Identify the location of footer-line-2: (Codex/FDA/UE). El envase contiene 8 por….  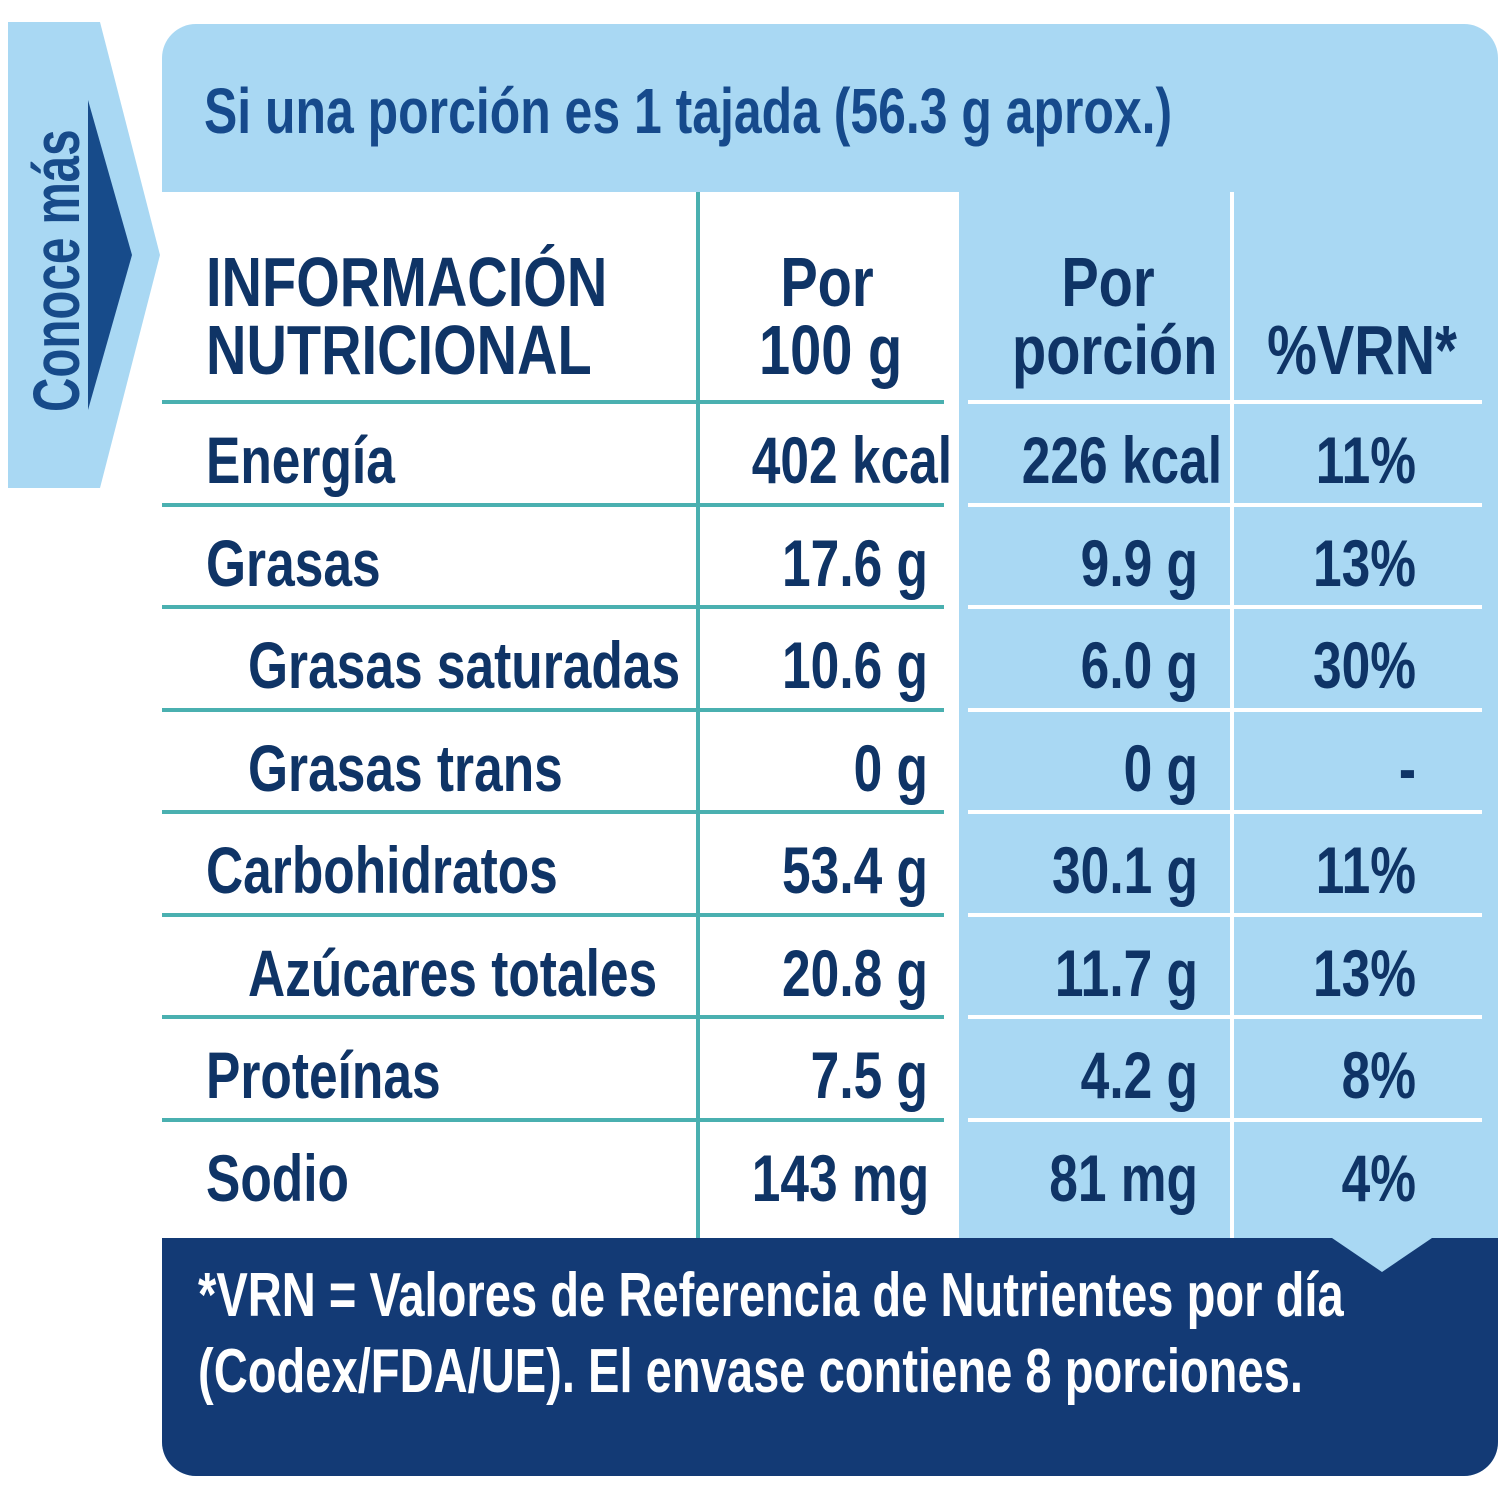
(750, 1371).